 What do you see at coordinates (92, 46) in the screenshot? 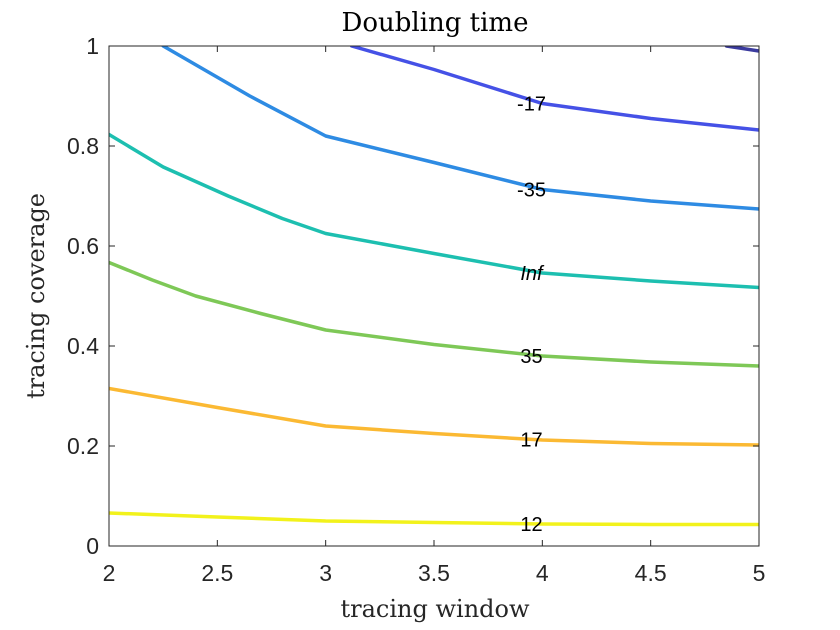
I see `y-tick-label: 1` at bounding box center [92, 46].